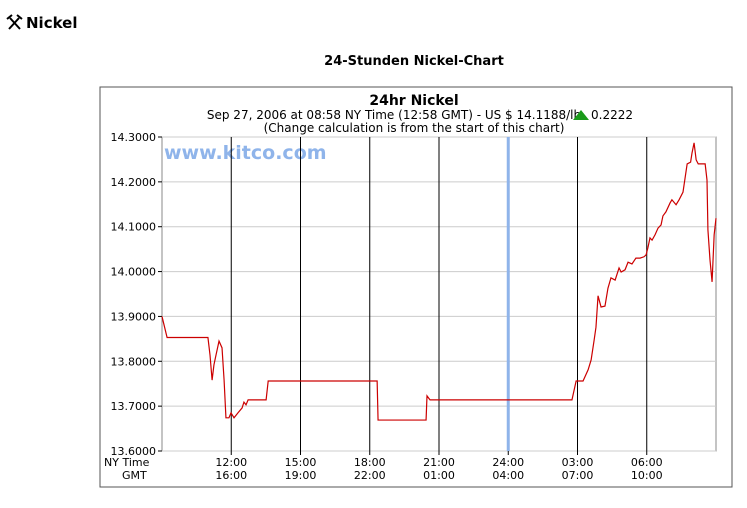 The image size is (747, 508). Describe the element at coordinates (414, 61) in the screenshot. I see `section-title: 24-Stunden Nickel-Chart` at that location.